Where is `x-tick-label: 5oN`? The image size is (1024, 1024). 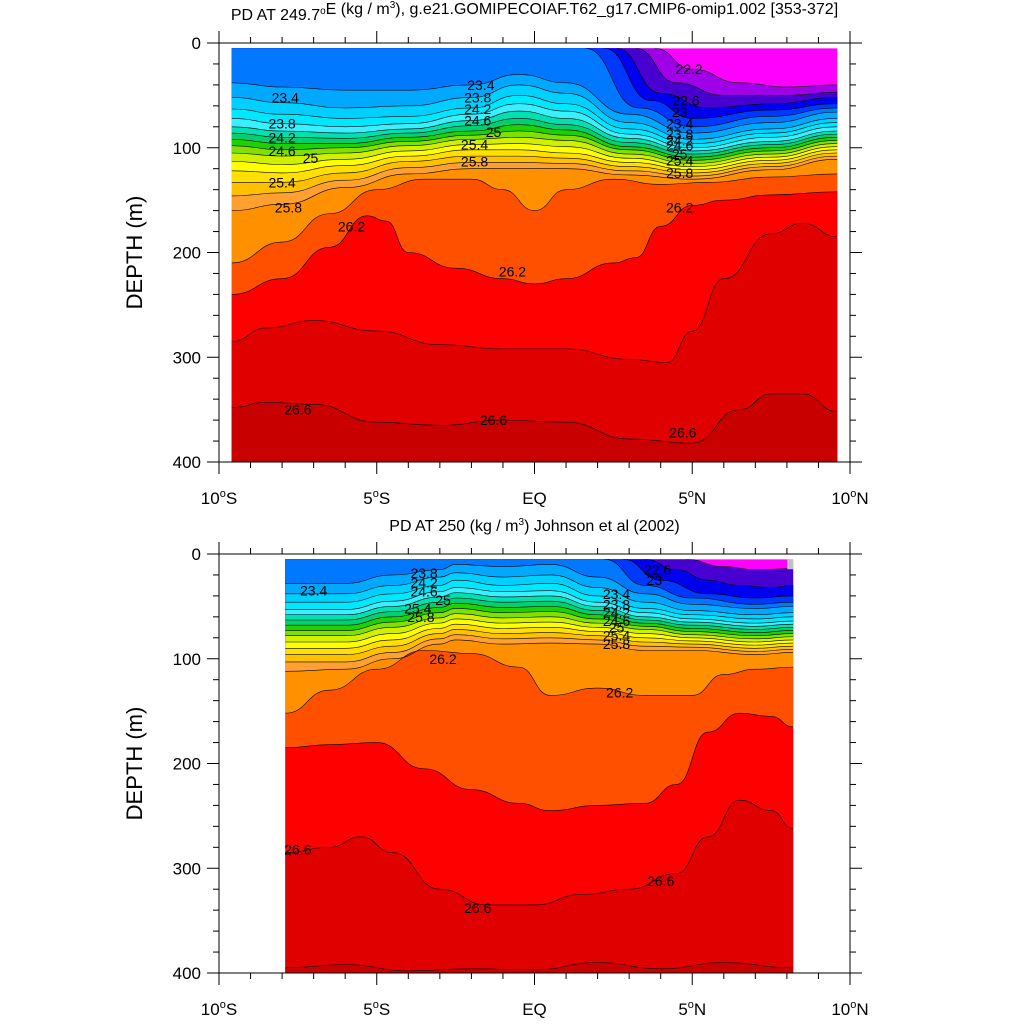 x-tick-label: 5oN is located at coordinates (692, 498).